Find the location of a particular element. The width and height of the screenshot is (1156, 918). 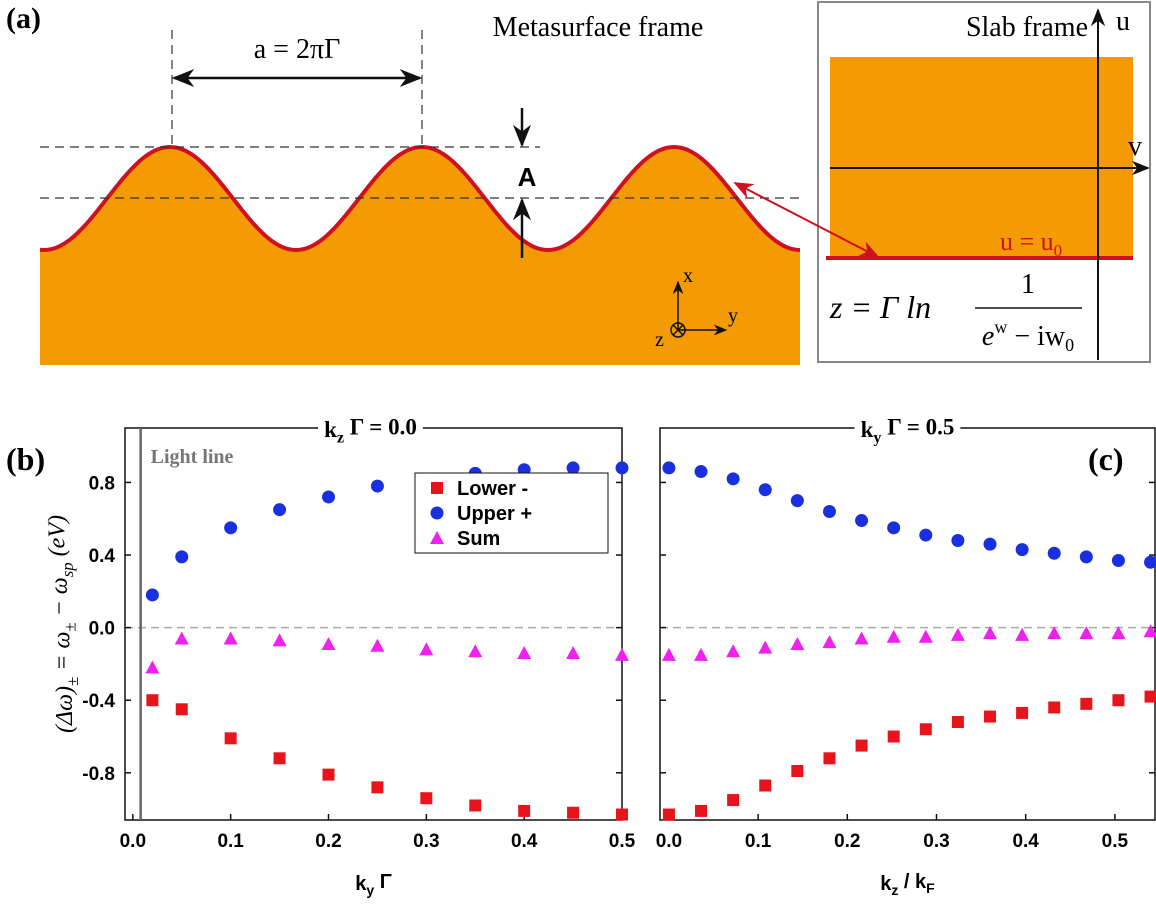

text: w is located at coordinates (1000, 327).